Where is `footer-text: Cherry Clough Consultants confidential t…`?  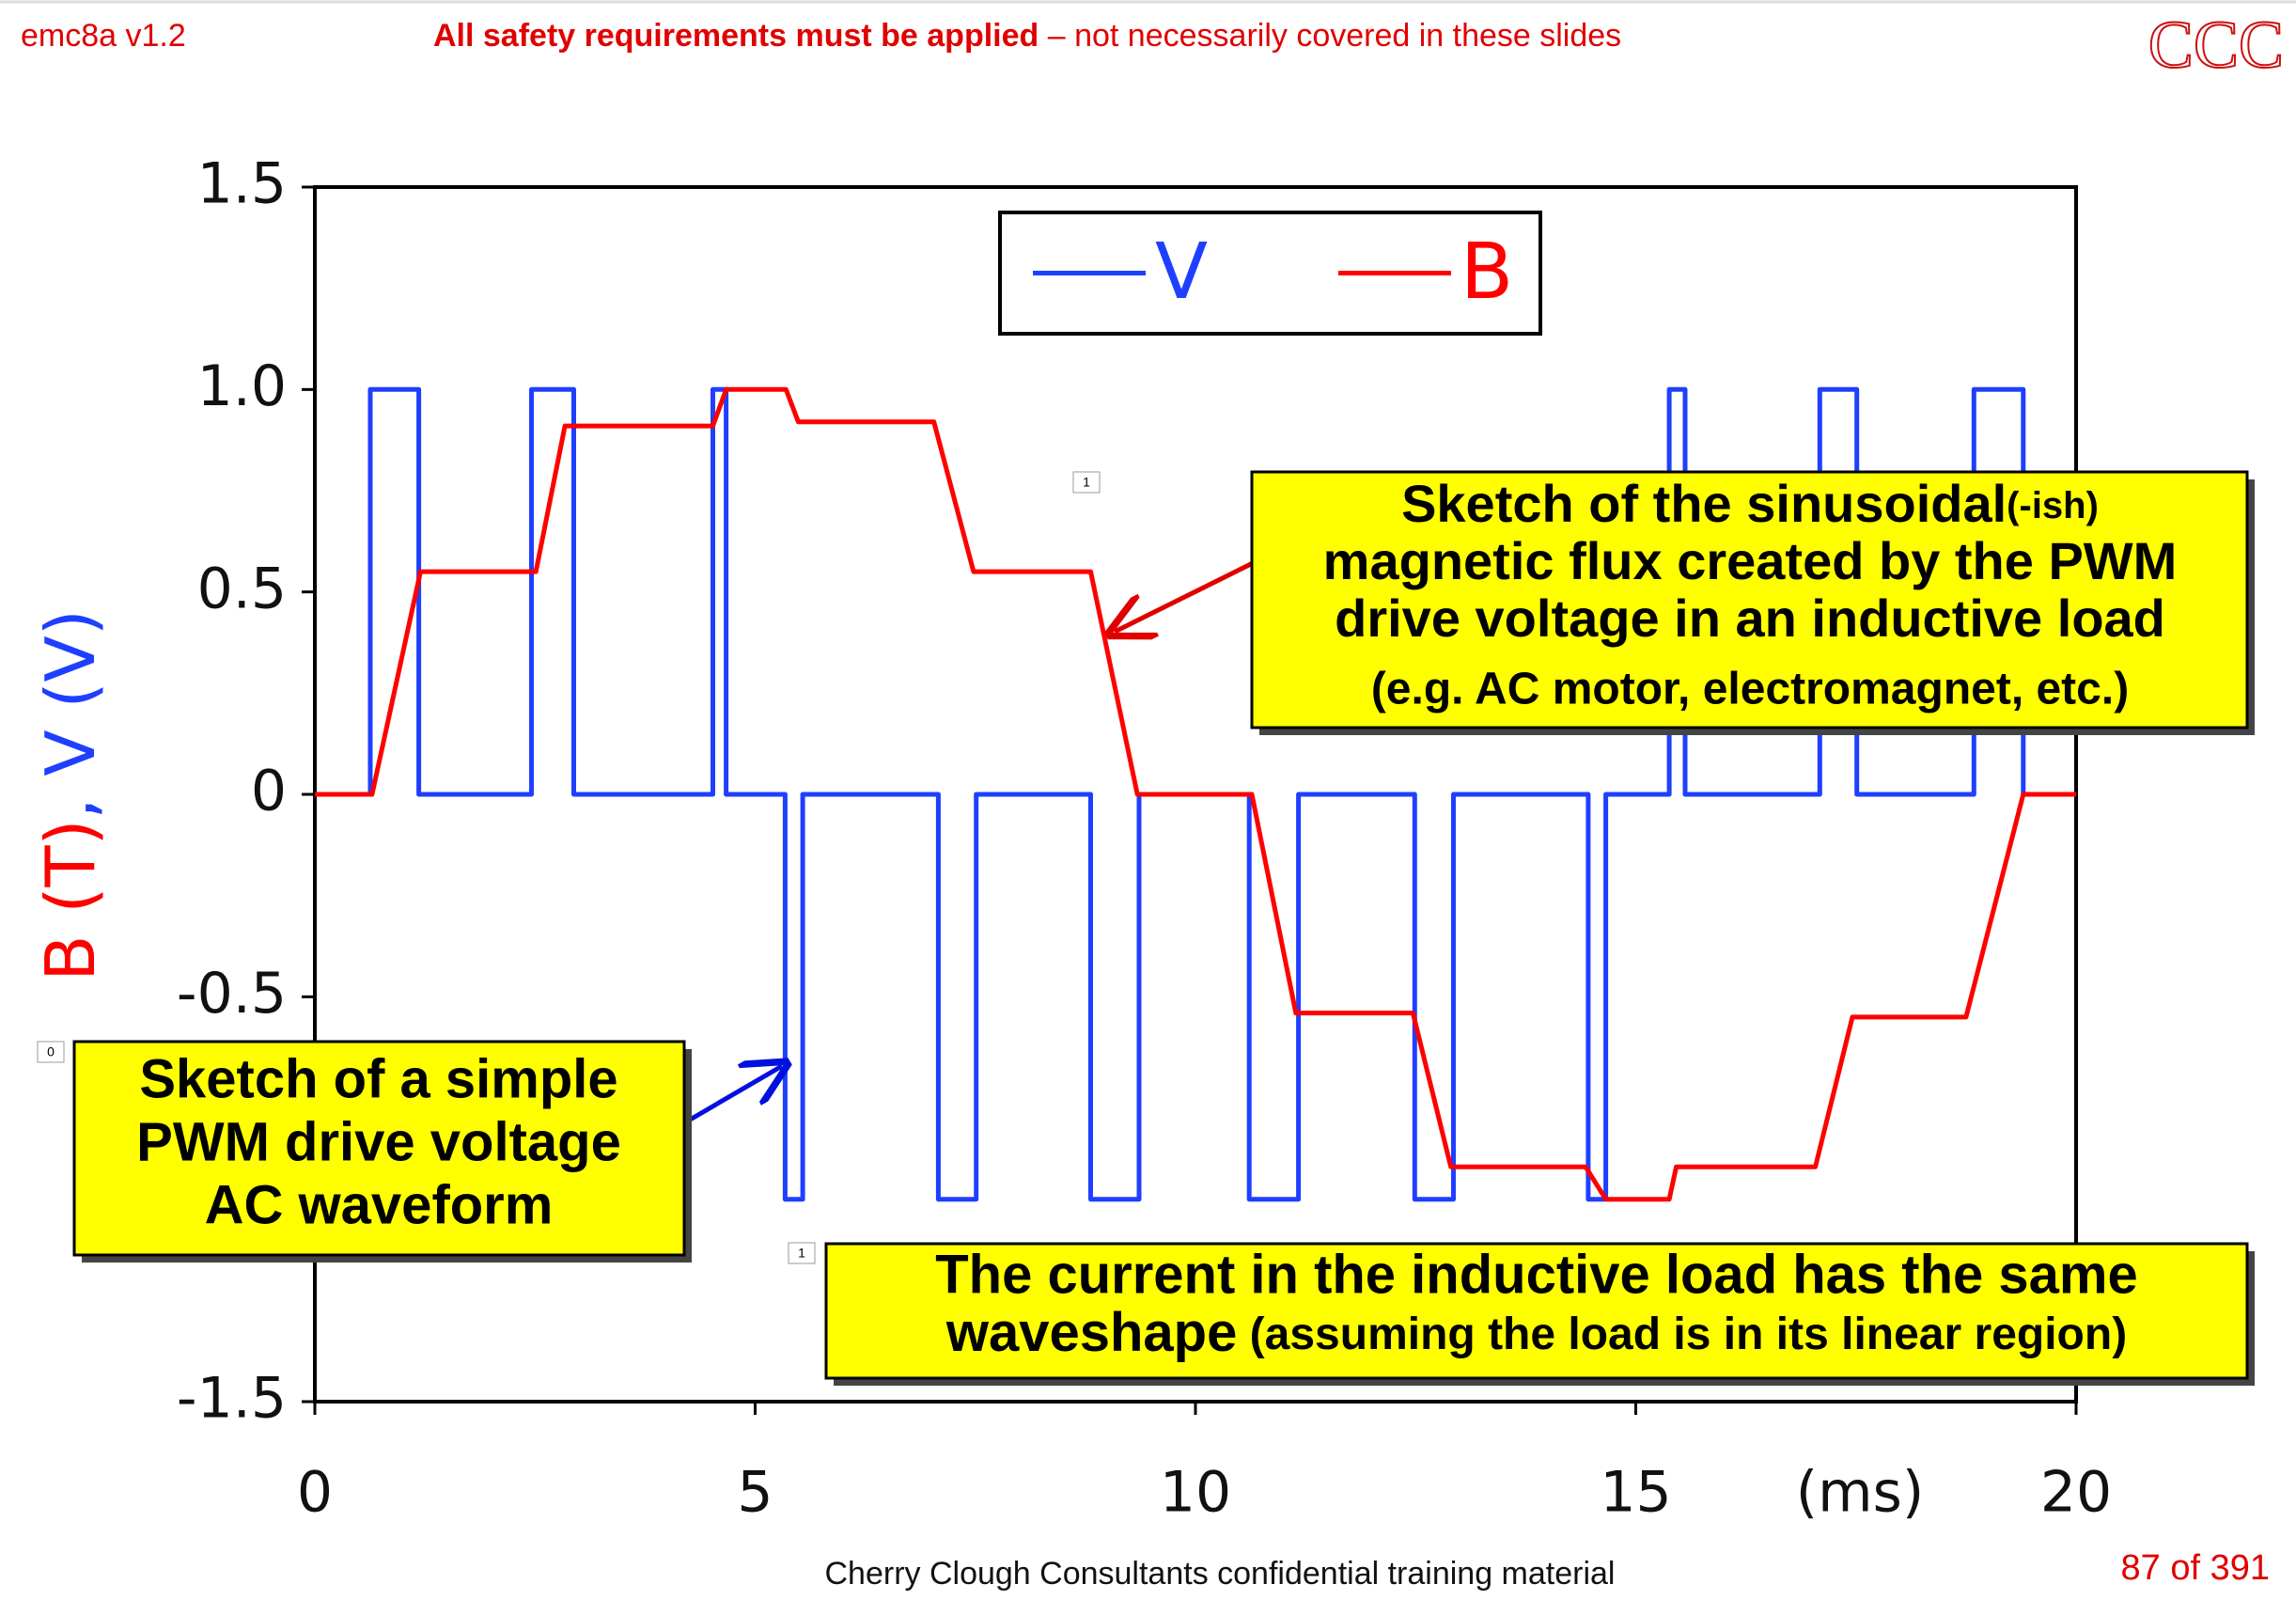
footer-text: Cherry Clough Consultants confidential t… is located at coordinates (1220, 1574).